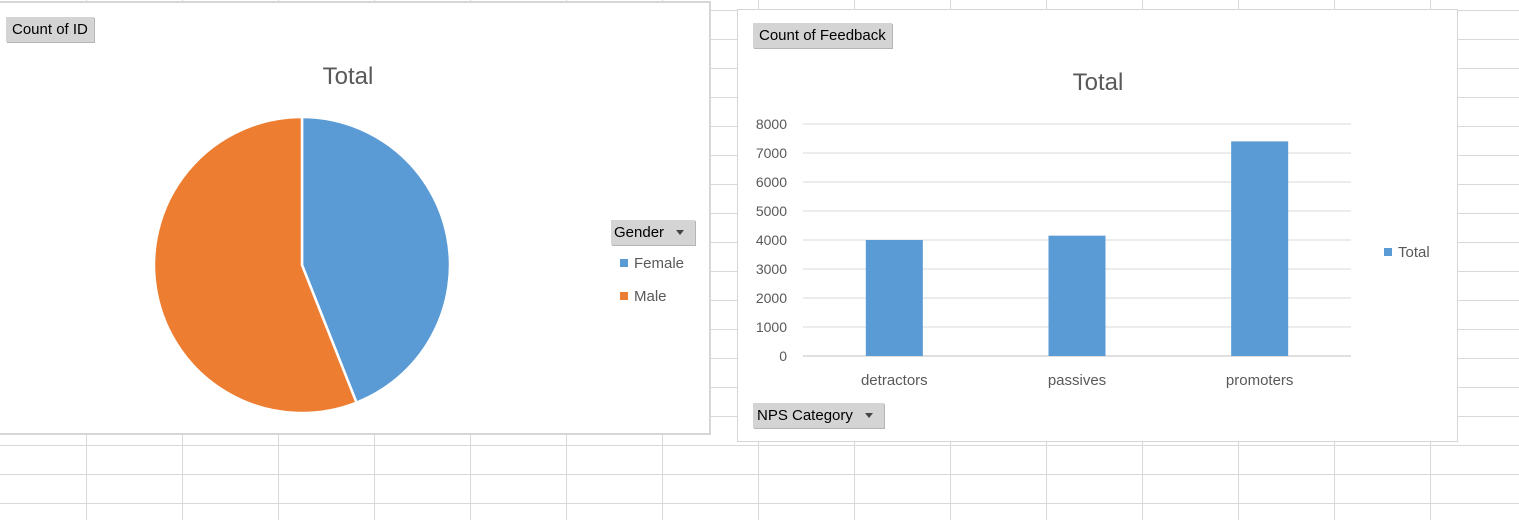 The image size is (1519, 520). Describe the element at coordinates (771, 182) in the screenshot. I see `y-tick-label: 6000` at that location.